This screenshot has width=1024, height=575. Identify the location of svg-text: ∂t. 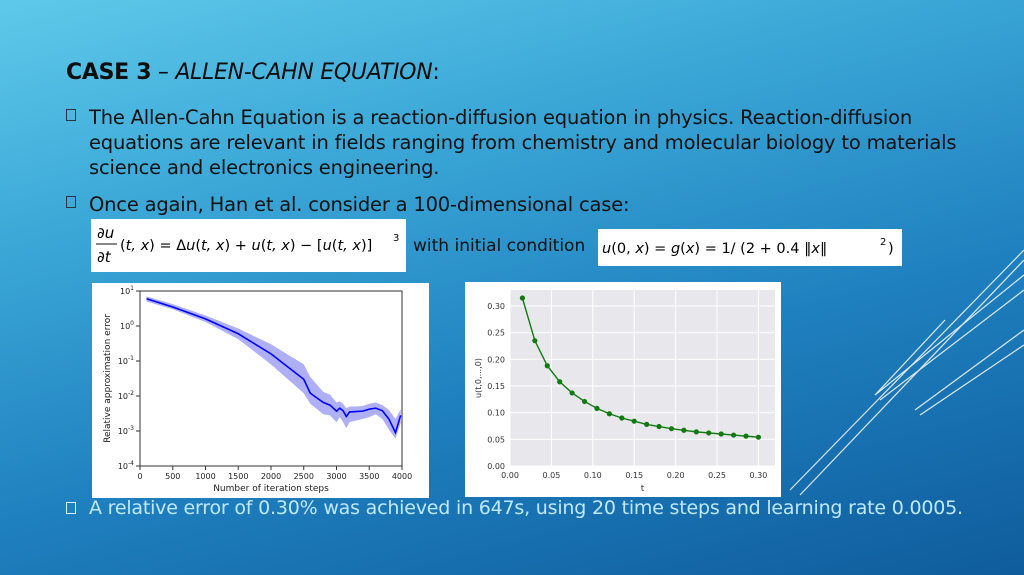
(104, 257).